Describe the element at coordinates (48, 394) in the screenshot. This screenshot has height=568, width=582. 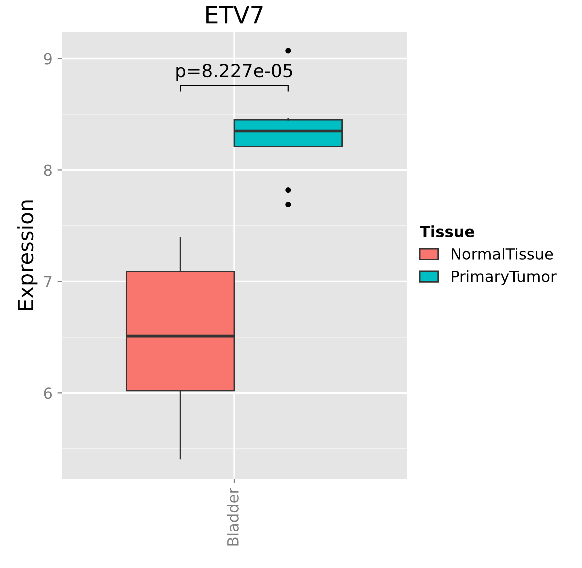
I see `y-tick-label: 6` at that location.